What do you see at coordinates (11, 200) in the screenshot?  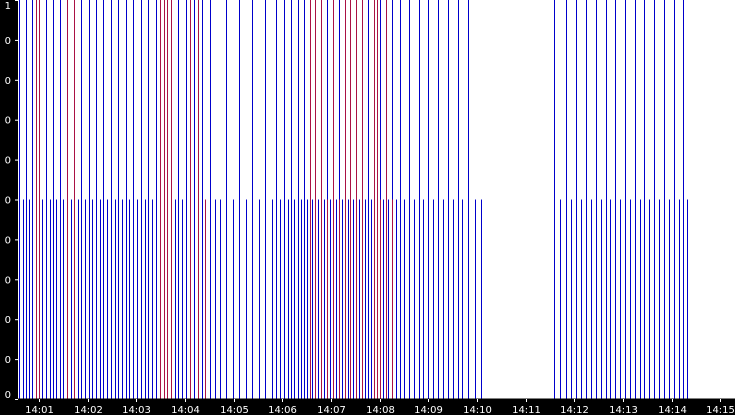 I see `y-axis-ticks: 1 0 0 0 0 0 0 0 0 0 0` at bounding box center [11, 200].